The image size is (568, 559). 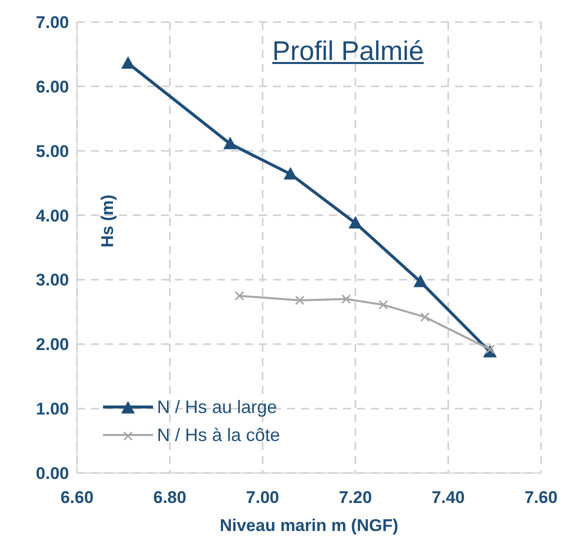 I want to click on y-tick-label: 2.00, so click(x=52, y=344).